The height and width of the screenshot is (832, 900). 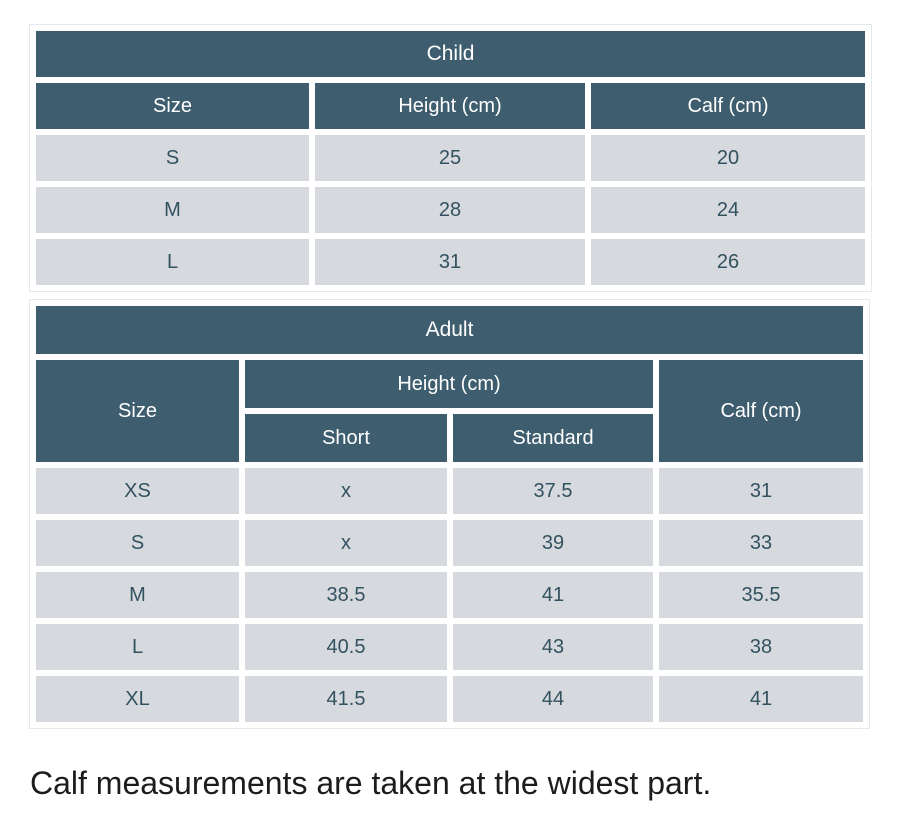 What do you see at coordinates (137, 699) in the screenshot?
I see `adult-size-cell: XL` at bounding box center [137, 699].